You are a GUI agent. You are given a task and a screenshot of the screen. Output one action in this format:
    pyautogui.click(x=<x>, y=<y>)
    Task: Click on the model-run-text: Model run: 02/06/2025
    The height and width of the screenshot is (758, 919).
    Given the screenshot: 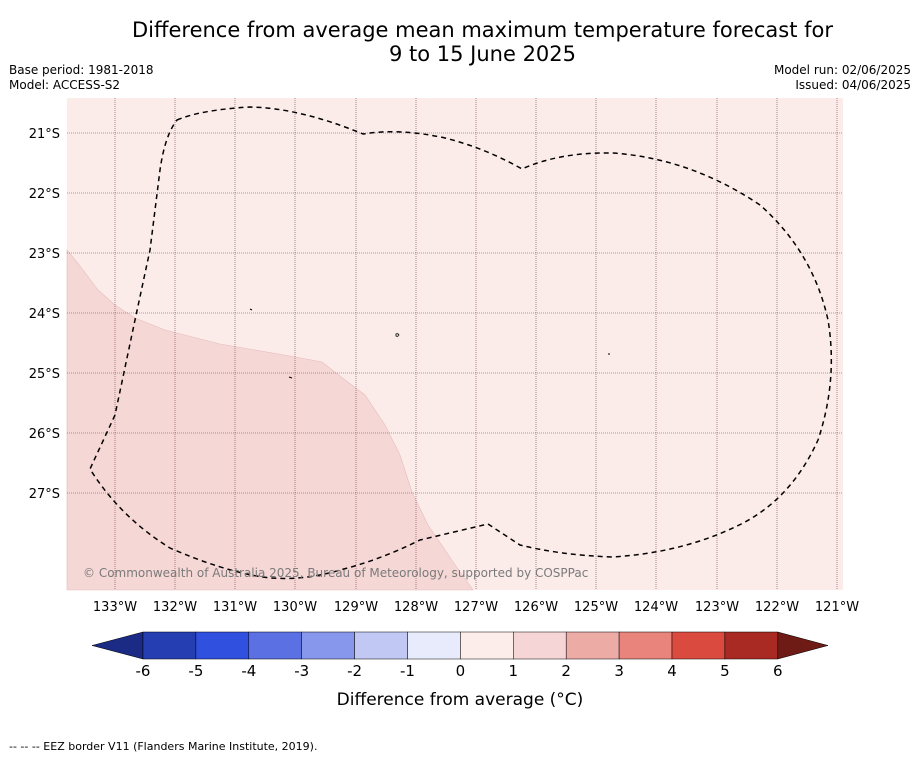 What is the action you would take?
    pyautogui.click(x=842, y=70)
    